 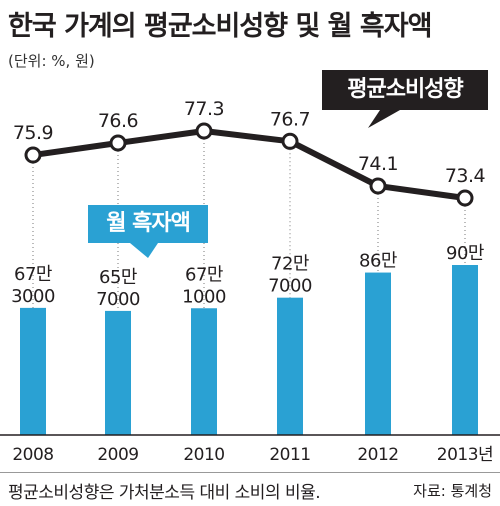 I want to click on monthly-surplus-callout: 월 흑자액, so click(x=148, y=224).